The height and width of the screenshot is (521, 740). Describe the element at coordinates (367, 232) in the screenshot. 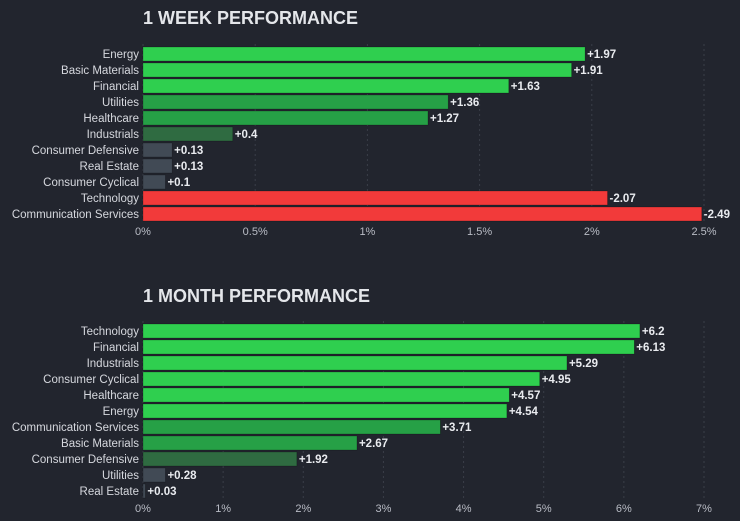

I see `week-x-tick-label: 1%` at that location.